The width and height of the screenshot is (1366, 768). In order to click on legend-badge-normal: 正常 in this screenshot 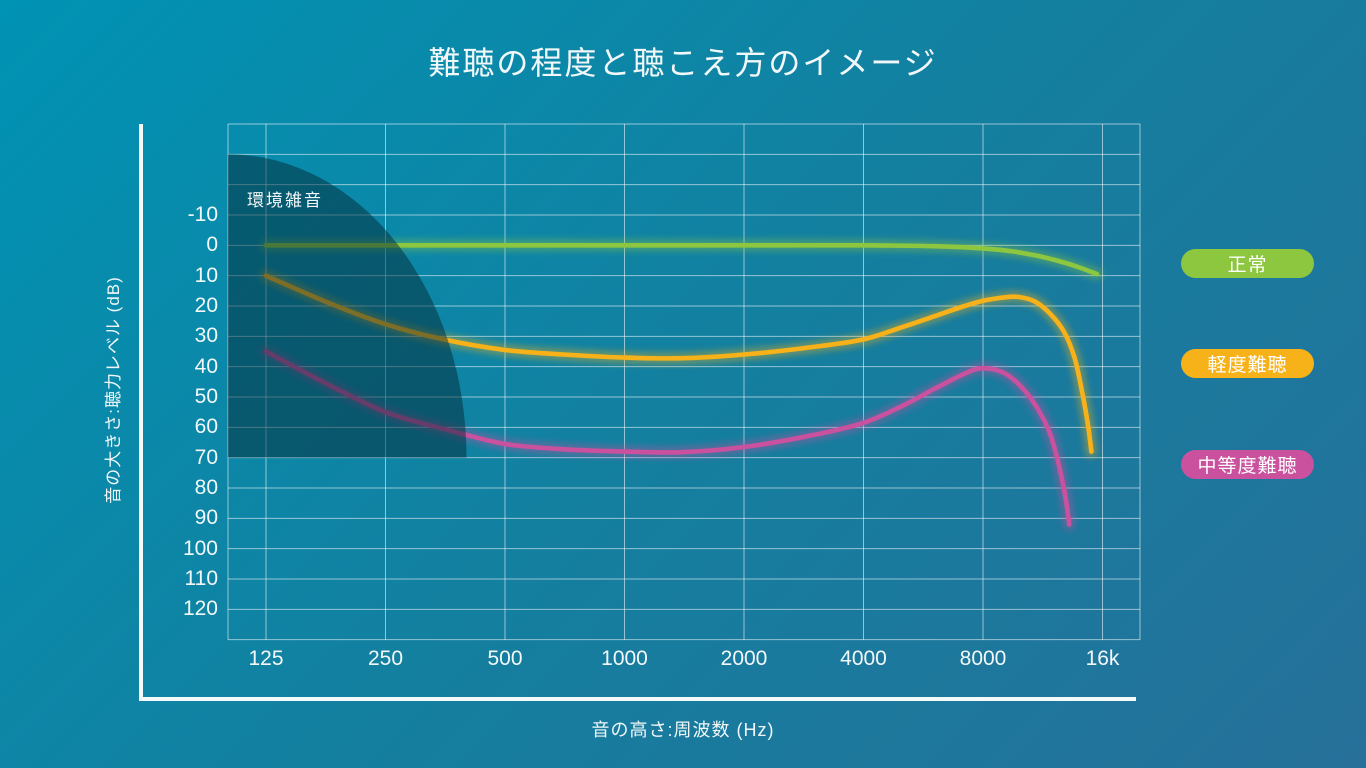, I will do `click(1247, 263)`.